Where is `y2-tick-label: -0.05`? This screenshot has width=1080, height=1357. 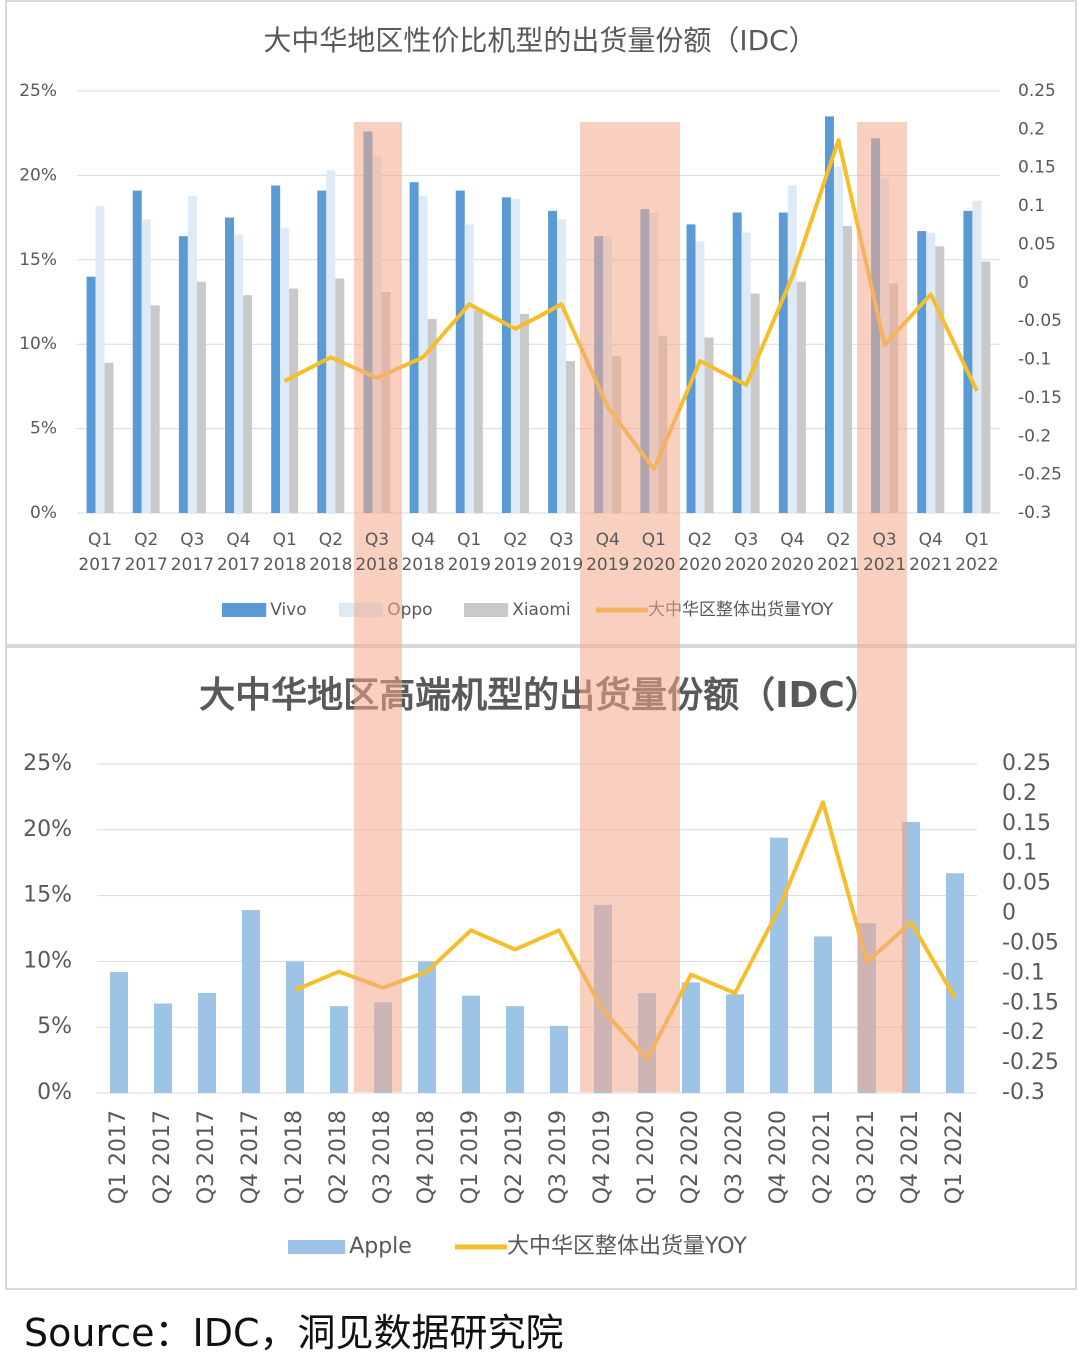 y2-tick-label: -0.05 is located at coordinates (1030, 942).